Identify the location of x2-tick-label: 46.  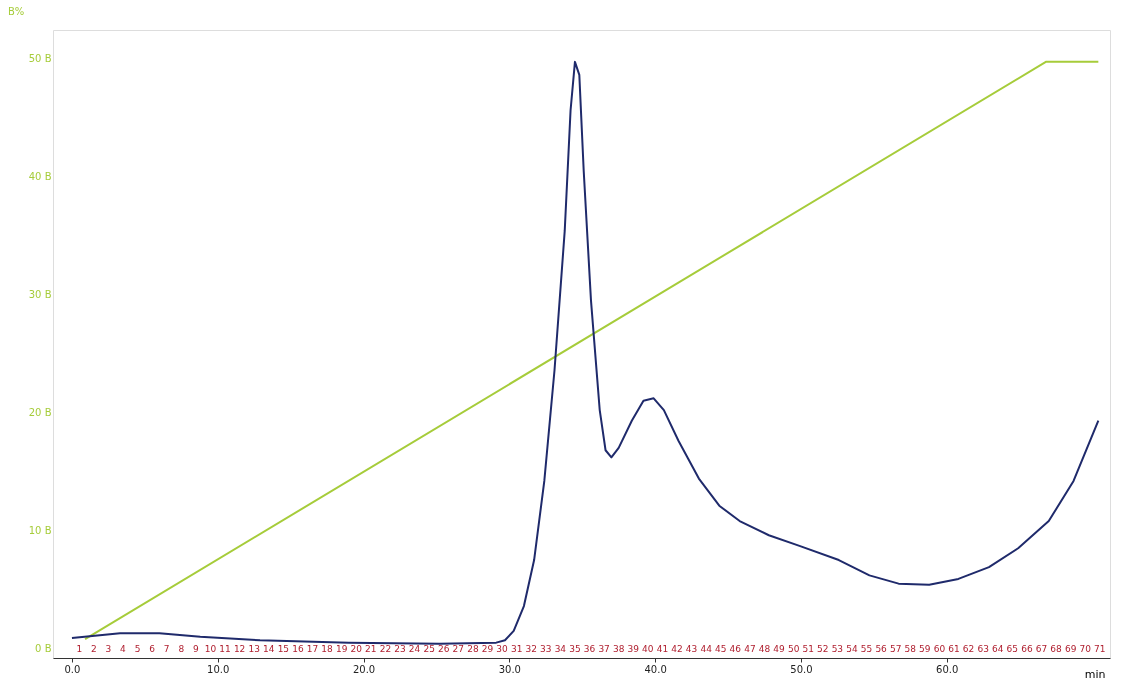
(735, 649).